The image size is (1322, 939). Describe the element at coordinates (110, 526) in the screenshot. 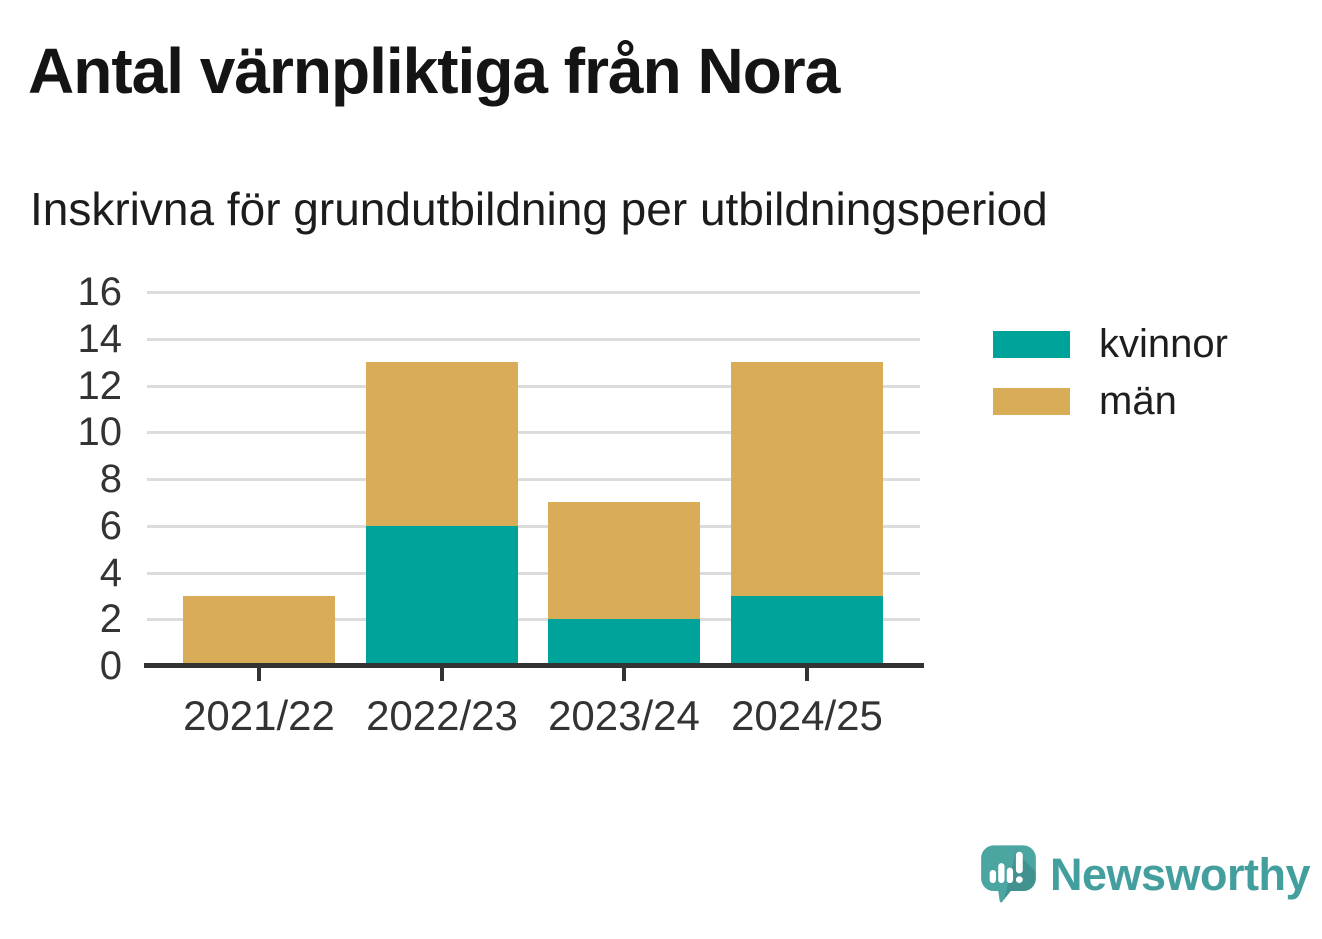

I see `y-axis-tick-label: 6` at that location.